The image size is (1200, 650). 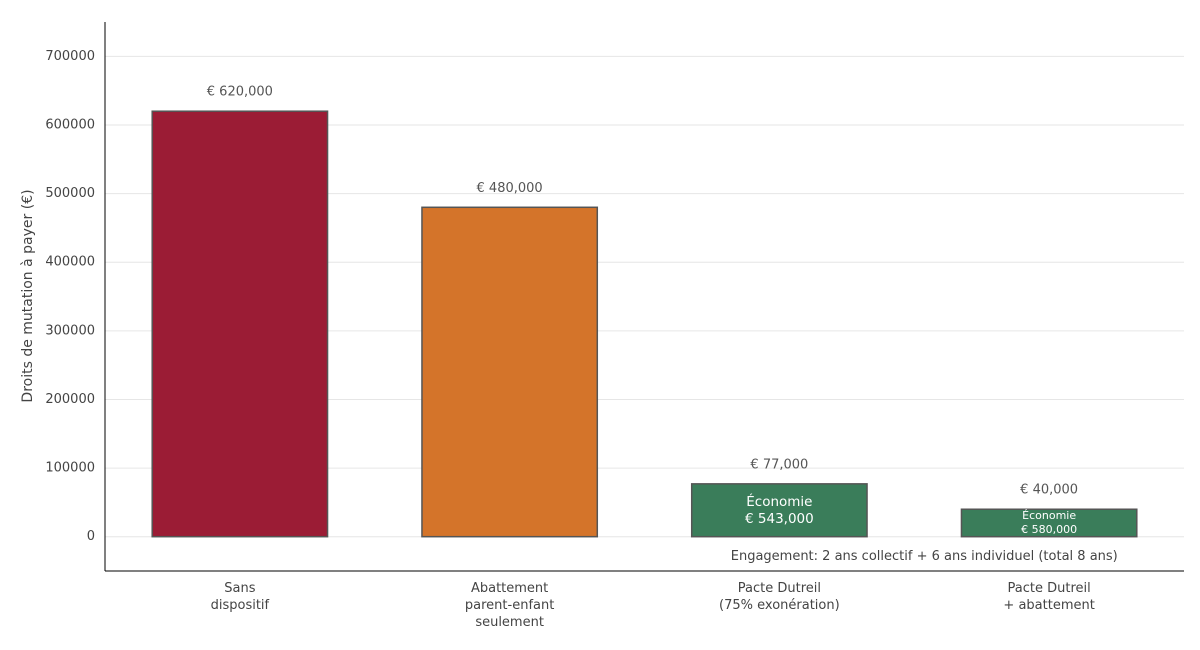 I want to click on y-tick-label: 200000, so click(x=70, y=399).